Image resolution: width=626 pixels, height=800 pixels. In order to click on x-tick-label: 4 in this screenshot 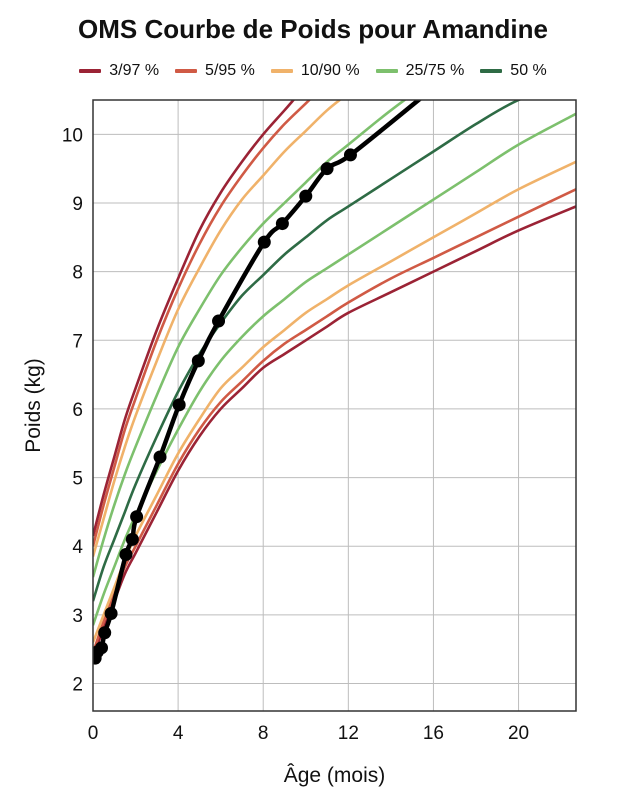, I will do `click(178, 733)`.